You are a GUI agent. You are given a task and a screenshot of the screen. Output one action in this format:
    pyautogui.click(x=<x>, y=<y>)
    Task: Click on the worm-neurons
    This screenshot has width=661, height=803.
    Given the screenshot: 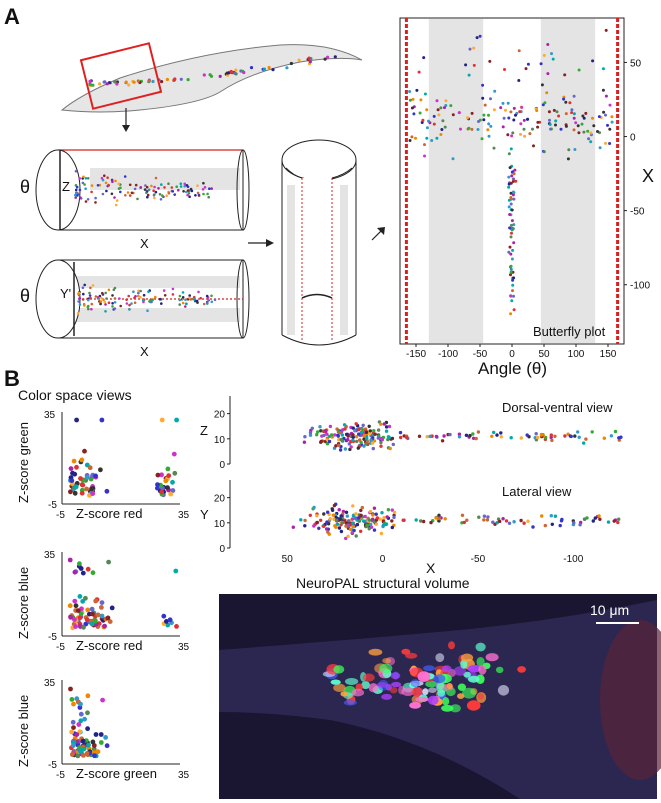 What is the action you would take?
    pyautogui.click(x=212, y=71)
    